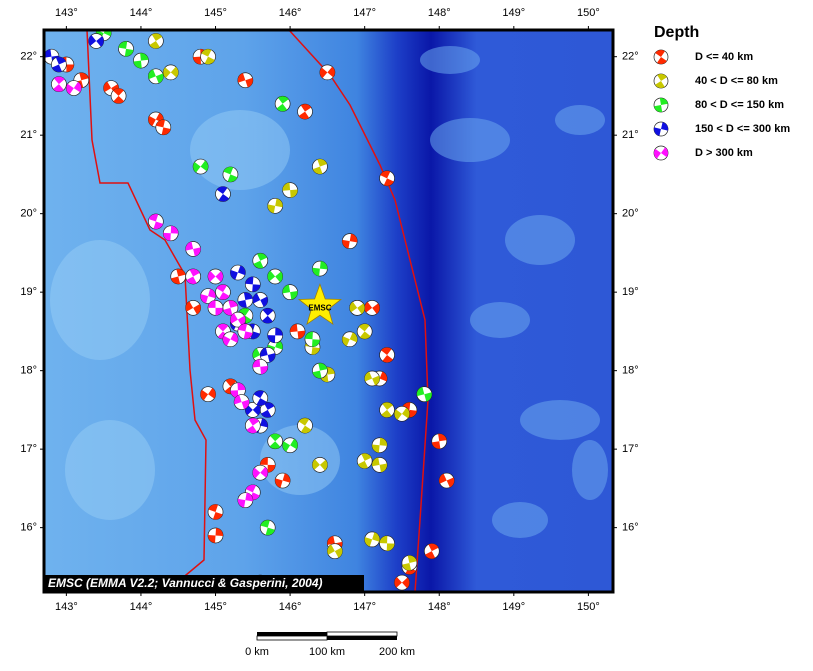  What do you see at coordinates (28, 292) in the screenshot?
I see `lat-tick-label: 19°` at bounding box center [28, 292].